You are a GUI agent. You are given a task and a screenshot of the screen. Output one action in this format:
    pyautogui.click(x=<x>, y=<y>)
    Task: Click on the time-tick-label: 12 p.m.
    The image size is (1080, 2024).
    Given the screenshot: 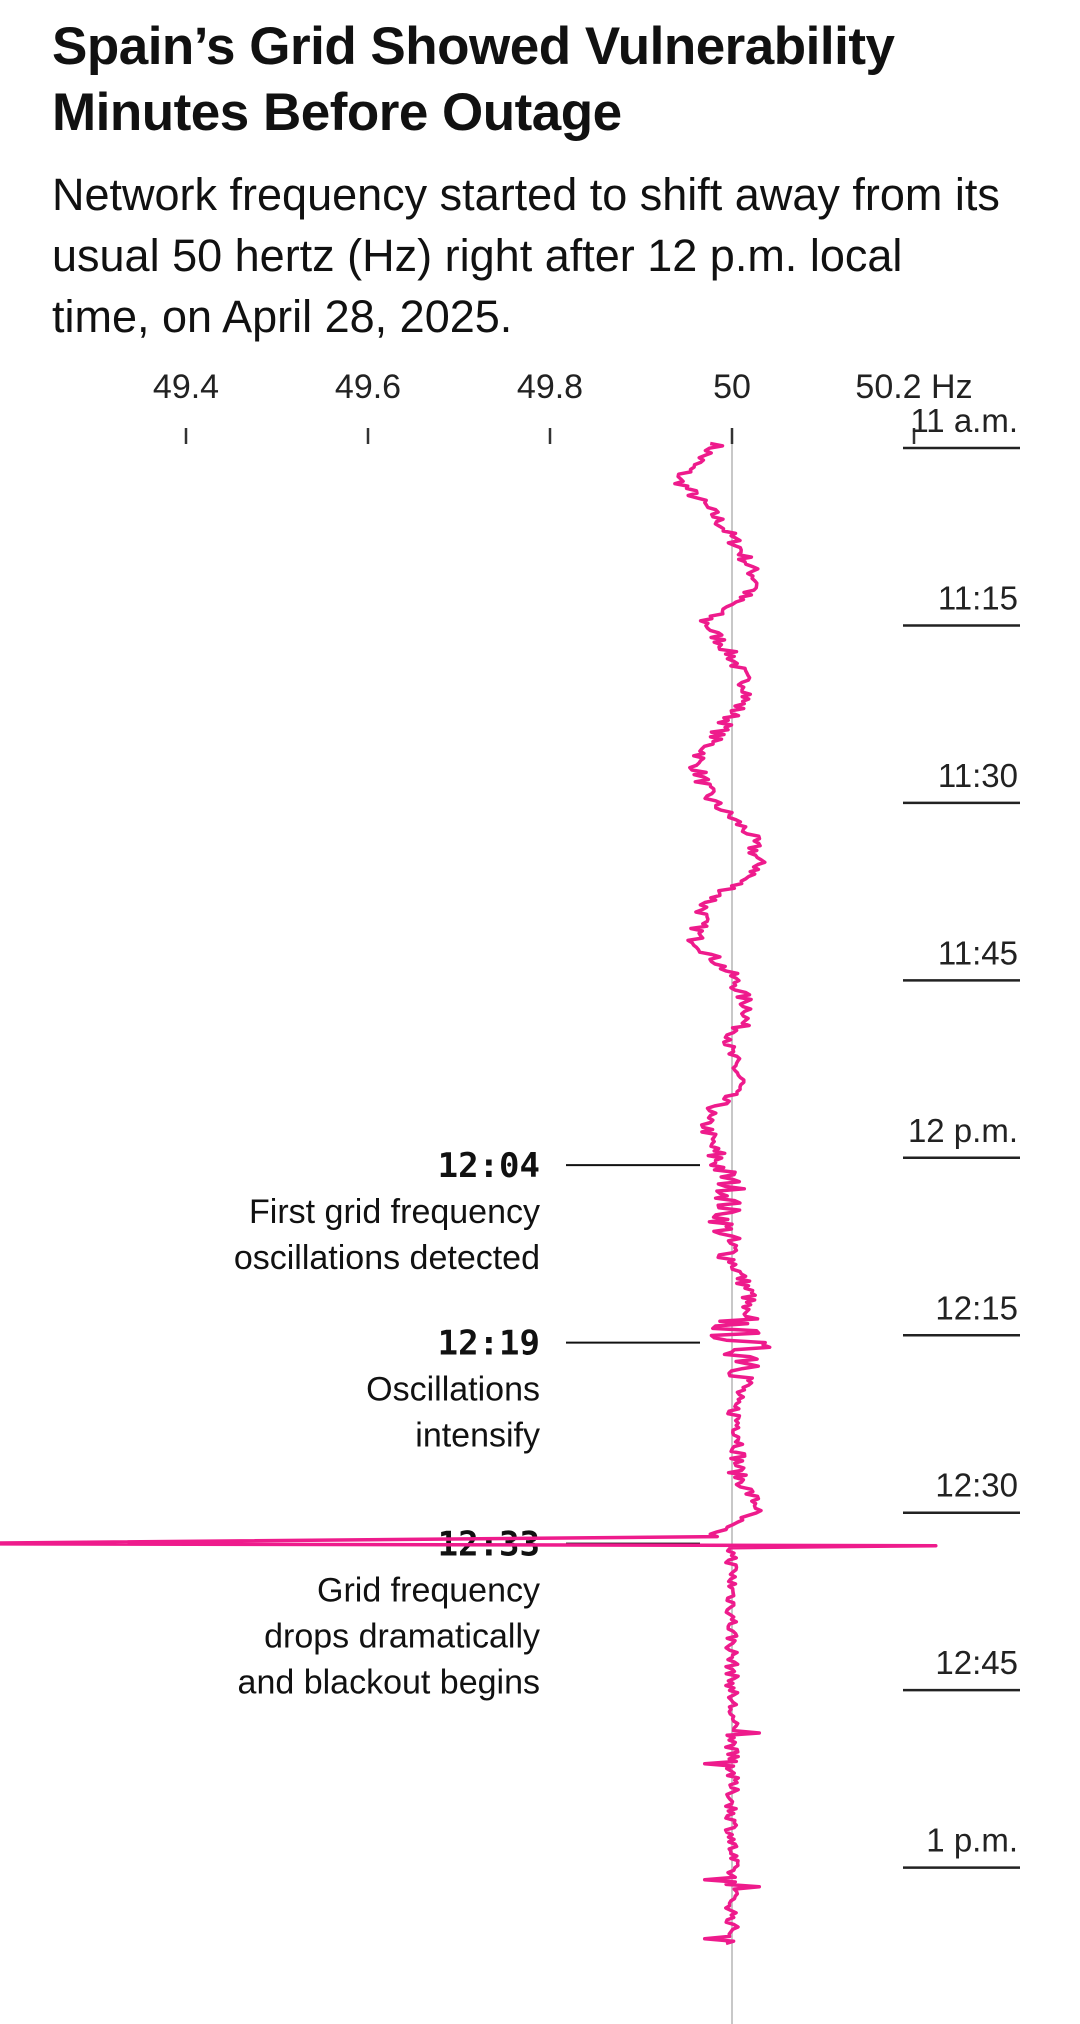 What is the action you would take?
    pyautogui.click(x=963, y=1130)
    